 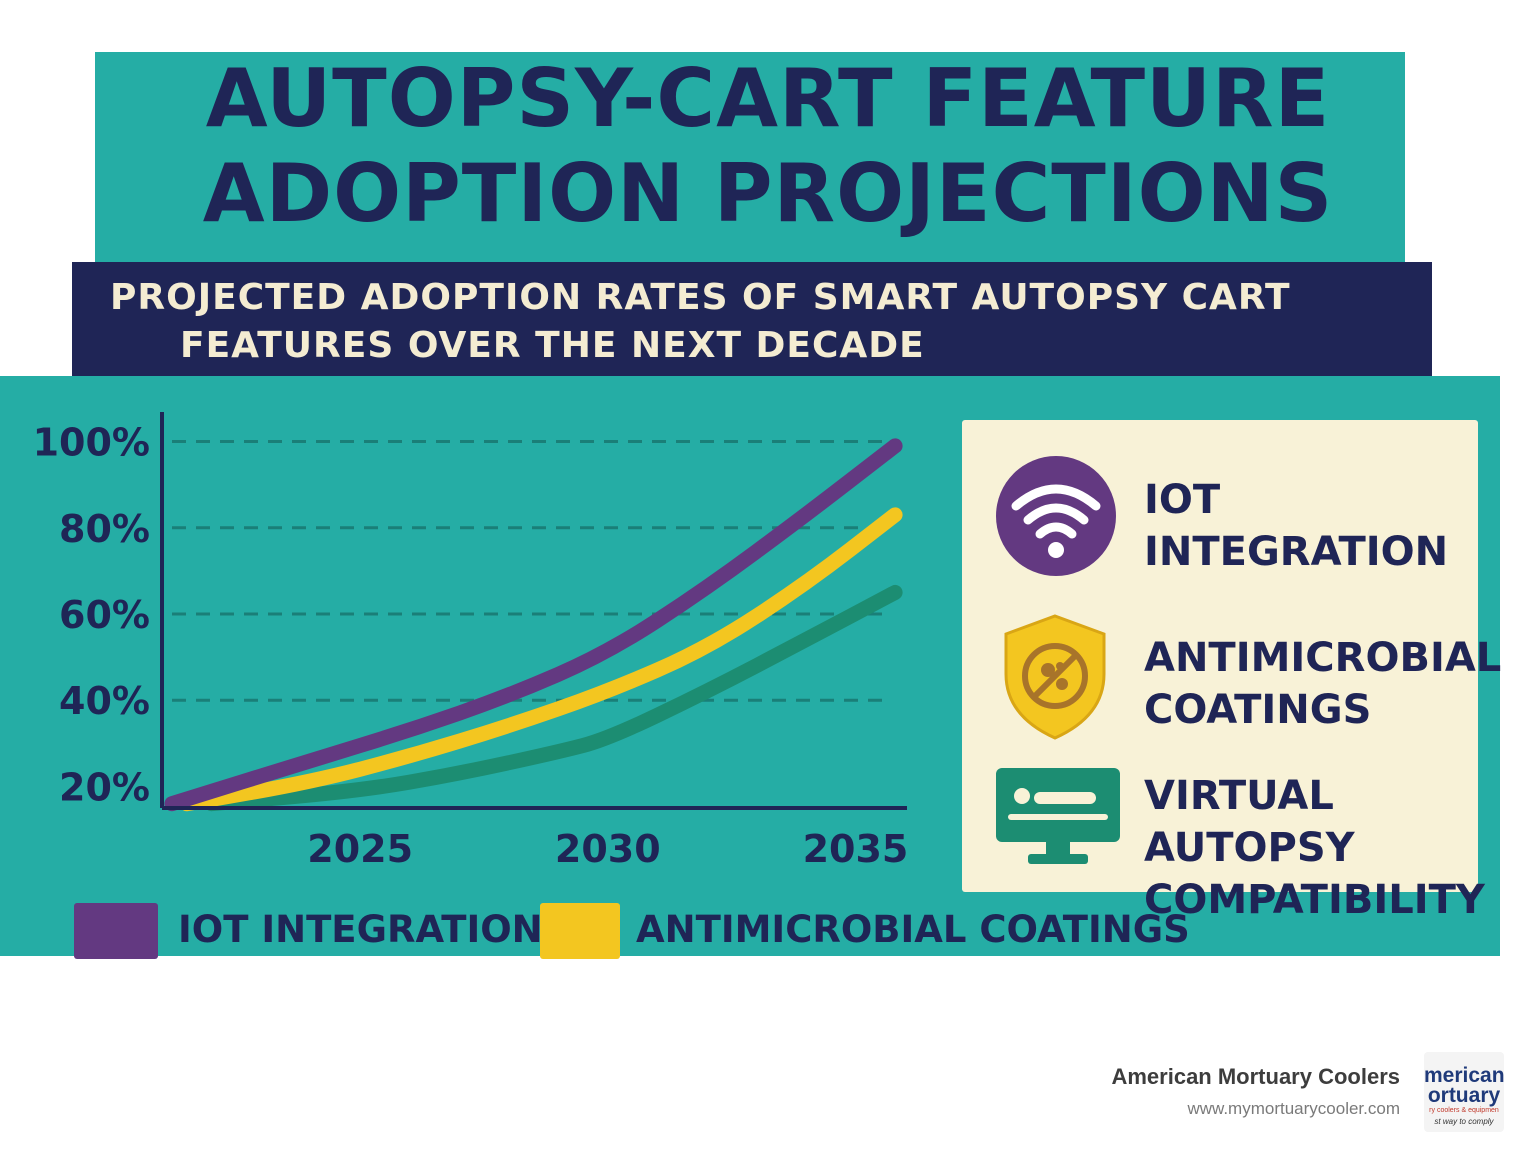 What do you see at coordinates (856, 849) in the screenshot?
I see `x-tick-label: 2035` at bounding box center [856, 849].